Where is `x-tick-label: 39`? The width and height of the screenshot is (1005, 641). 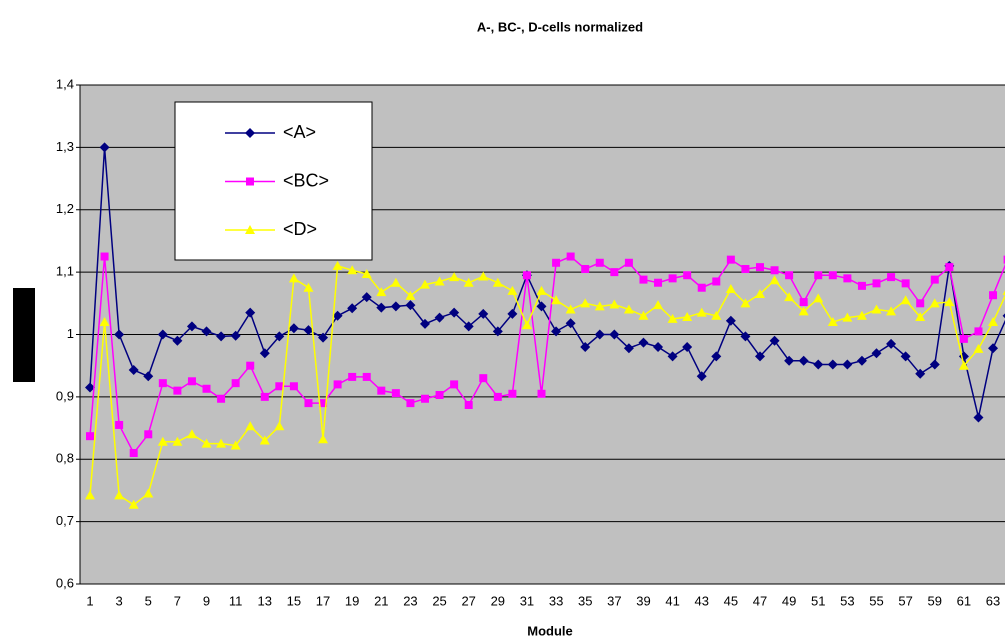
x-tick-label: 39 is located at coordinates (643, 600).